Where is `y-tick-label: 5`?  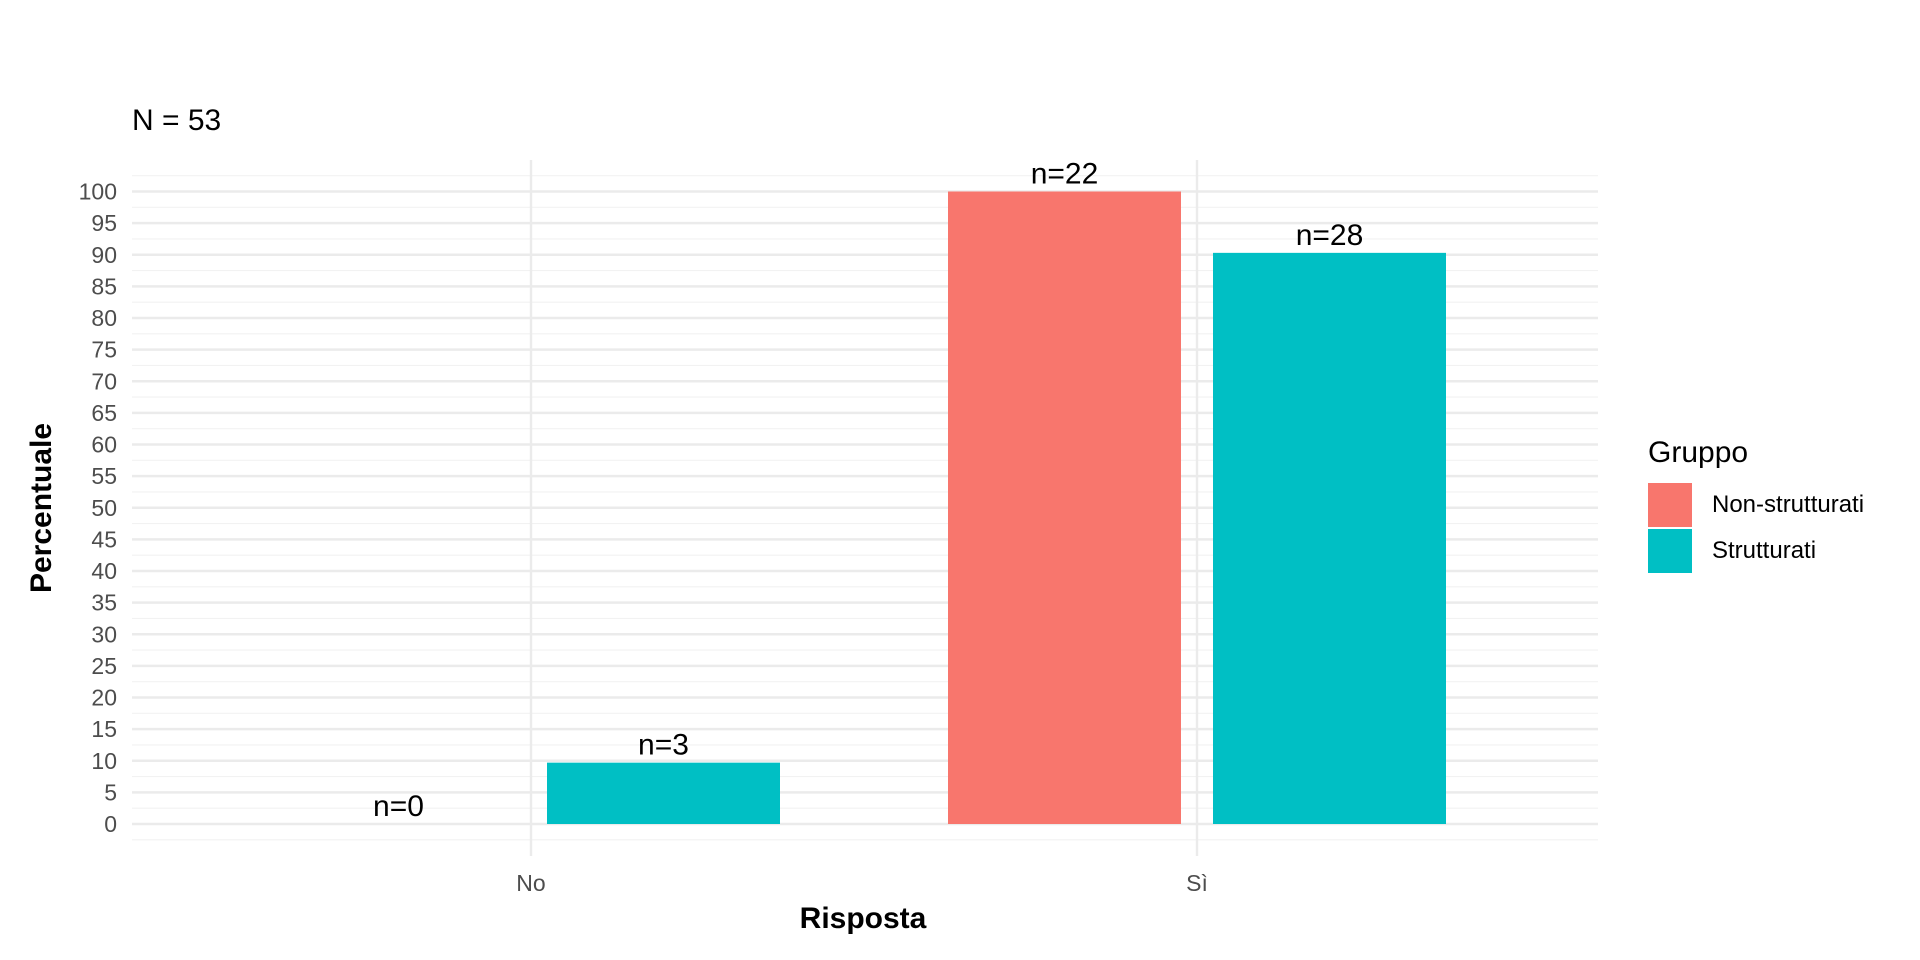
y-tick-label: 5 is located at coordinates (110, 792).